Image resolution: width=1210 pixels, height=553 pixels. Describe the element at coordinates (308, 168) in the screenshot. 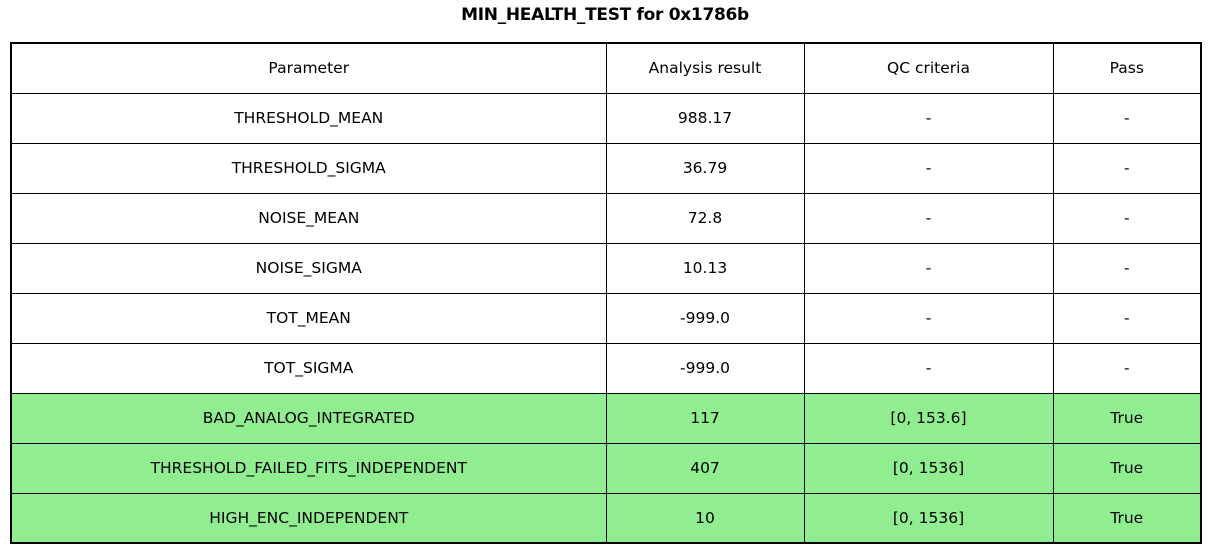

I see `cell-parameter: THRESHOLD_SIGMA` at that location.